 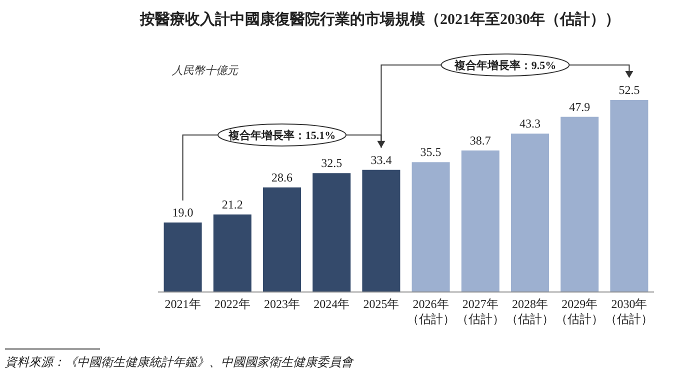 I want to click on data-label: 35.5, so click(x=431, y=152).